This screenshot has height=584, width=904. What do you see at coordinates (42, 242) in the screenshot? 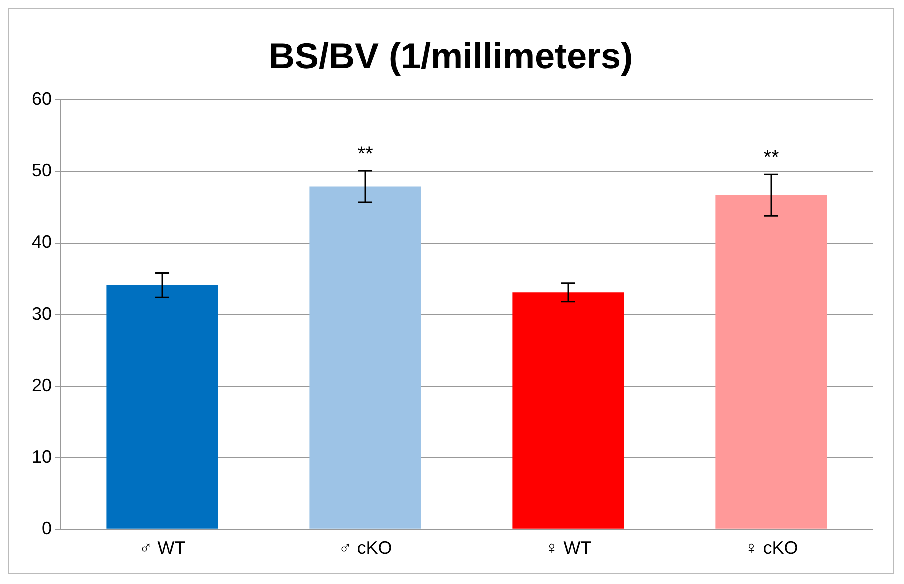
I see `y-tick-label: 40` at bounding box center [42, 242].